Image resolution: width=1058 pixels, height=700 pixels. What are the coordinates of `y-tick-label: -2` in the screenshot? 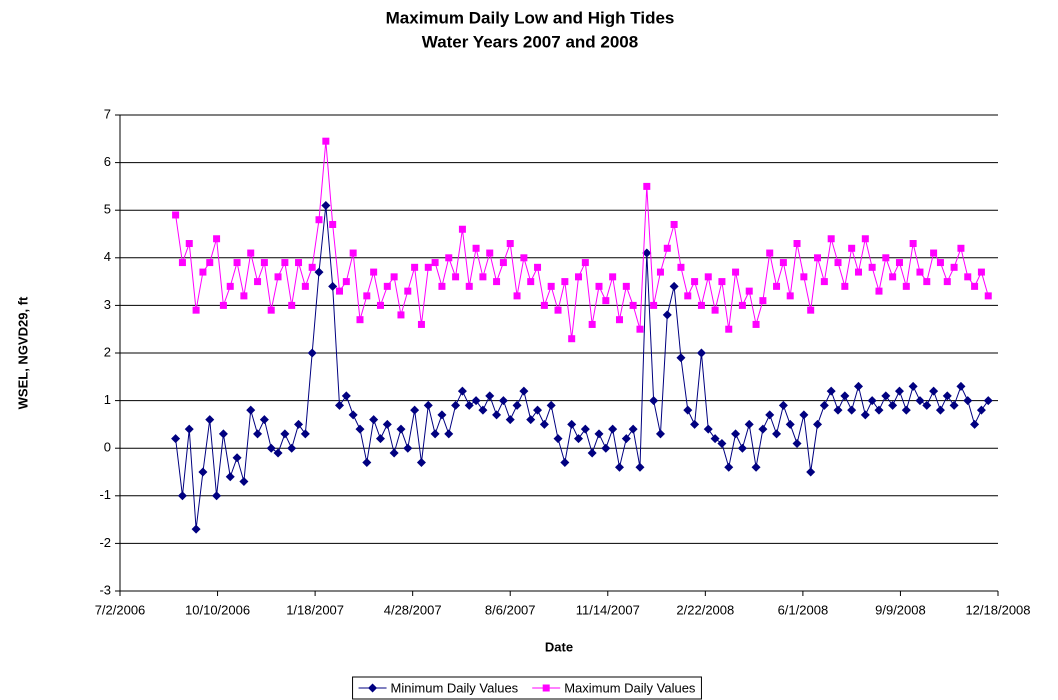 It's located at (105, 542).